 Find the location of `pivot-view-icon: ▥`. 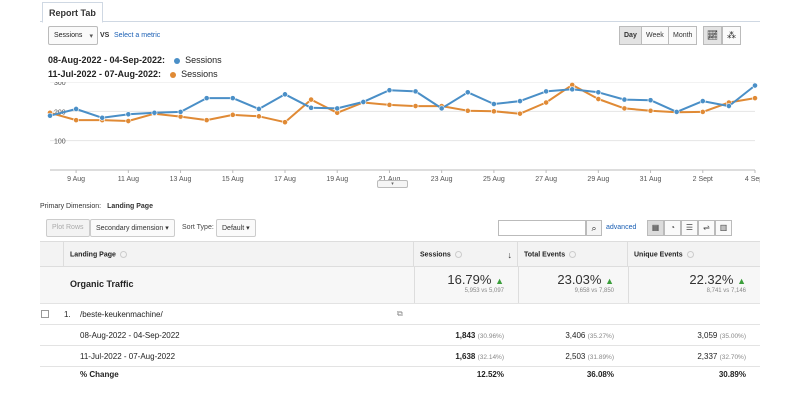

pivot-view-icon: ▥ is located at coordinates (723, 228).